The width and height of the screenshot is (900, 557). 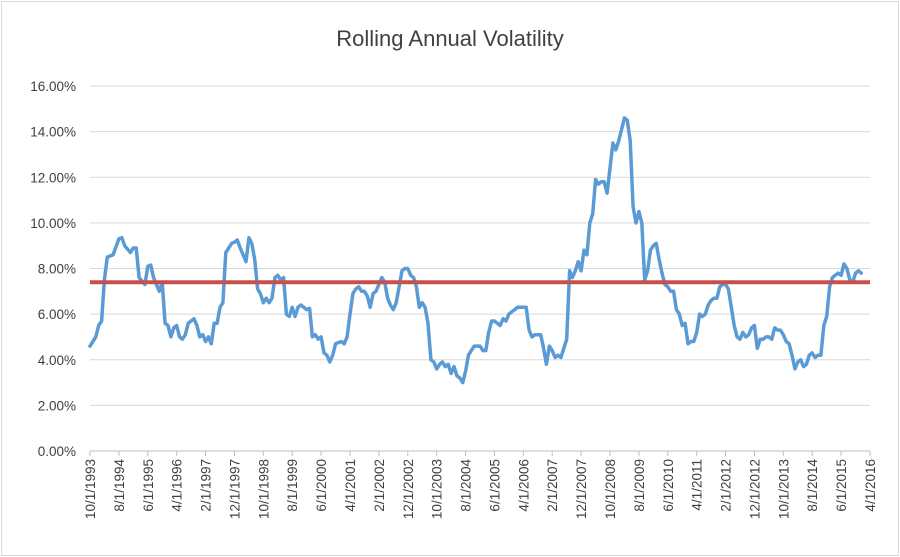 I want to click on x-tick-label: 10/1/2008, so click(x=610, y=489).